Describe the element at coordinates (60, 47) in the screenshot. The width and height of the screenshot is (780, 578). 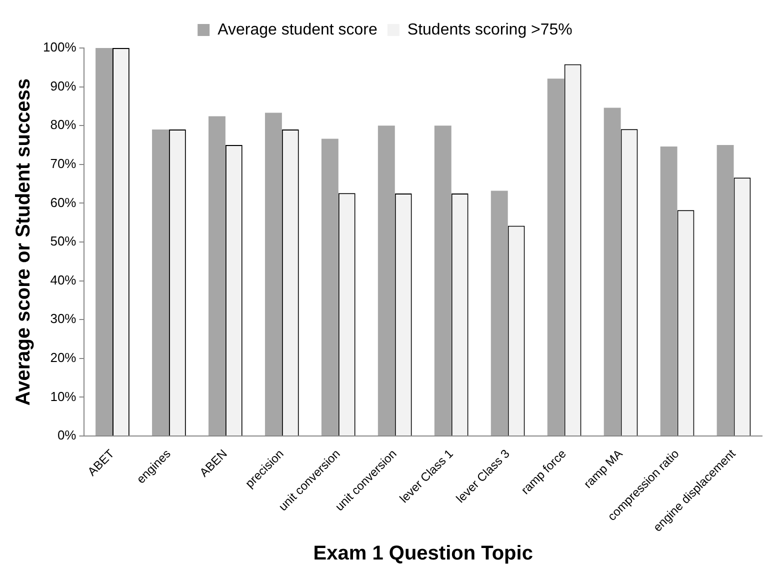
I see `y-tick-label: 100%` at that location.